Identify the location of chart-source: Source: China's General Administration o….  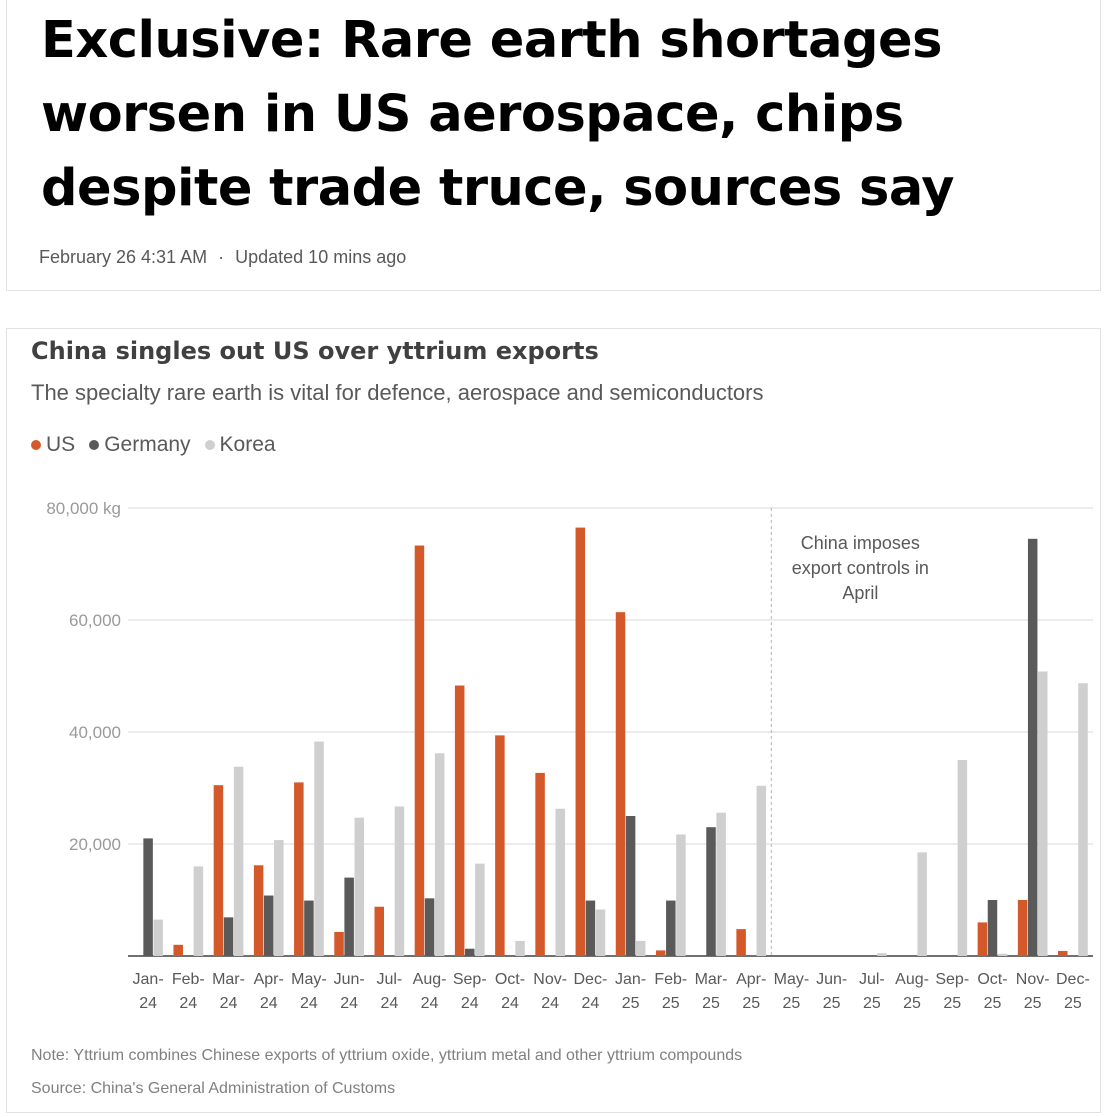
(213, 1088).